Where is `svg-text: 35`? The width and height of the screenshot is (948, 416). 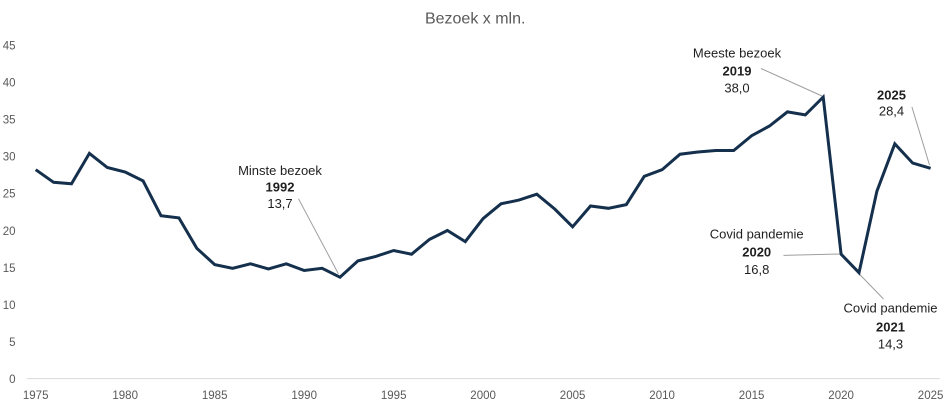
svg-text: 35 is located at coordinates (9, 121).